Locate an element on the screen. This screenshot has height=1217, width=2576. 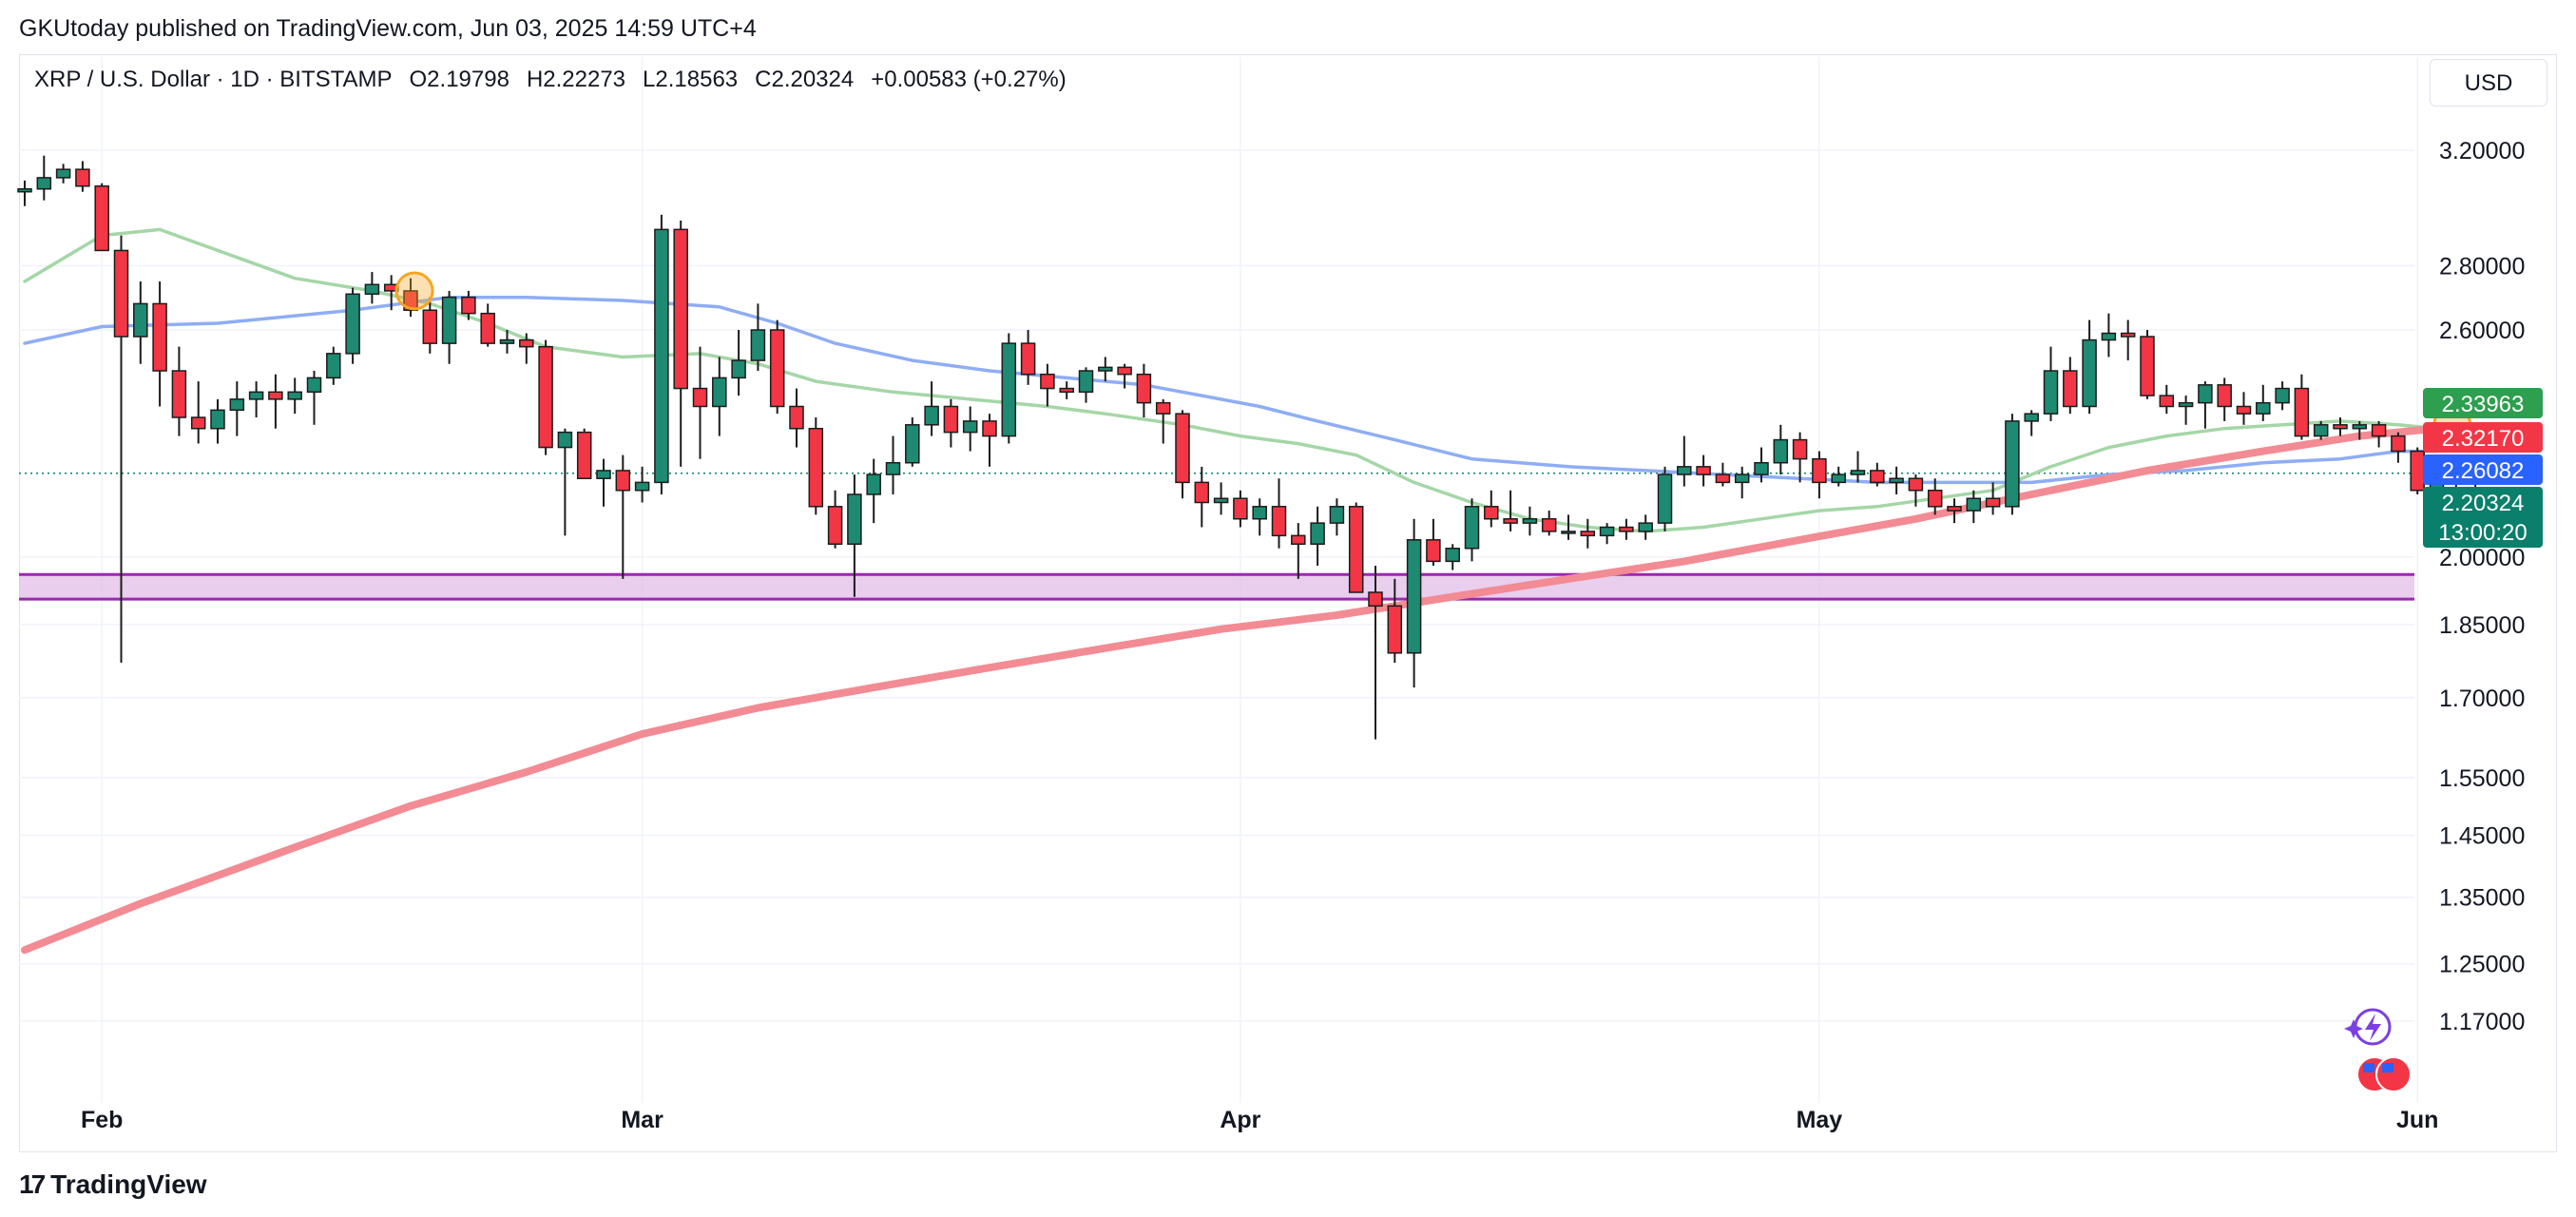
x-tick-label: Mar is located at coordinates (642, 1120).